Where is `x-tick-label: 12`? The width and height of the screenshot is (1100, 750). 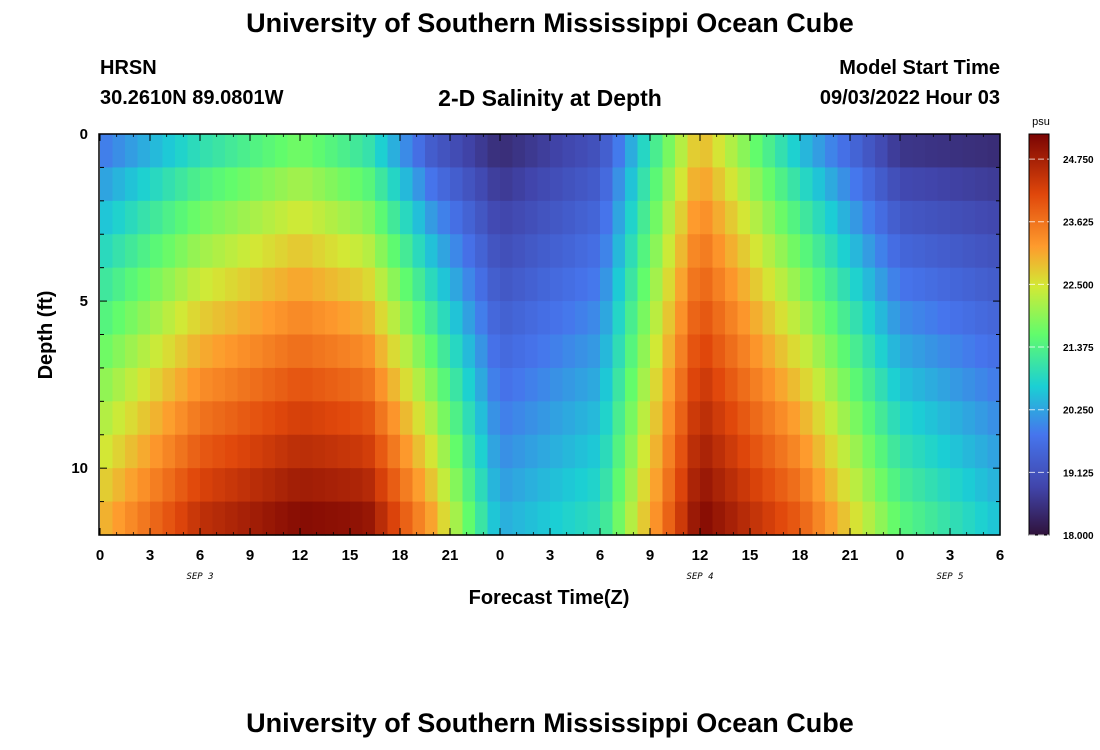
x-tick-label: 12 is located at coordinates (300, 555).